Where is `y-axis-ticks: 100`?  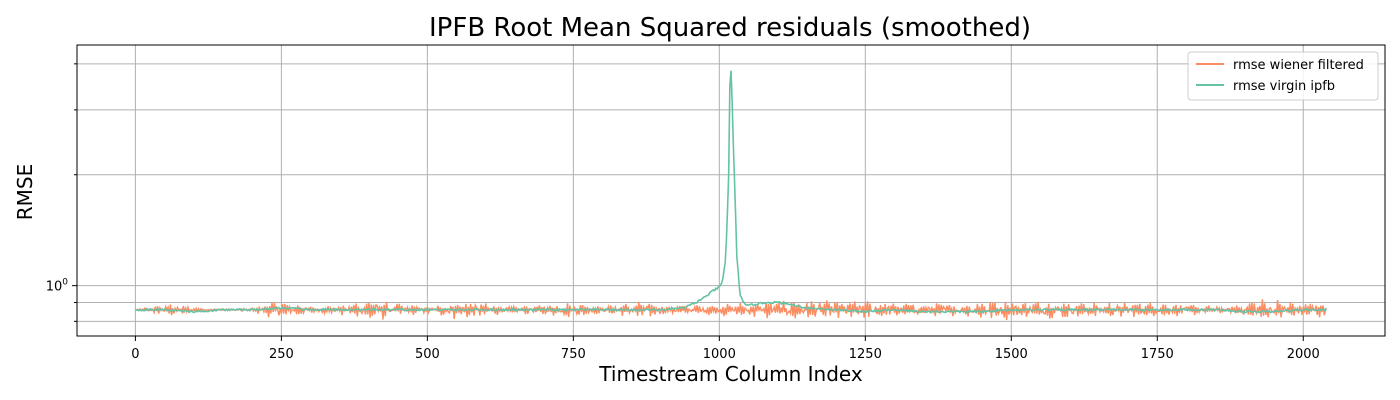 y-axis-ticks: 100 is located at coordinates (61, 192).